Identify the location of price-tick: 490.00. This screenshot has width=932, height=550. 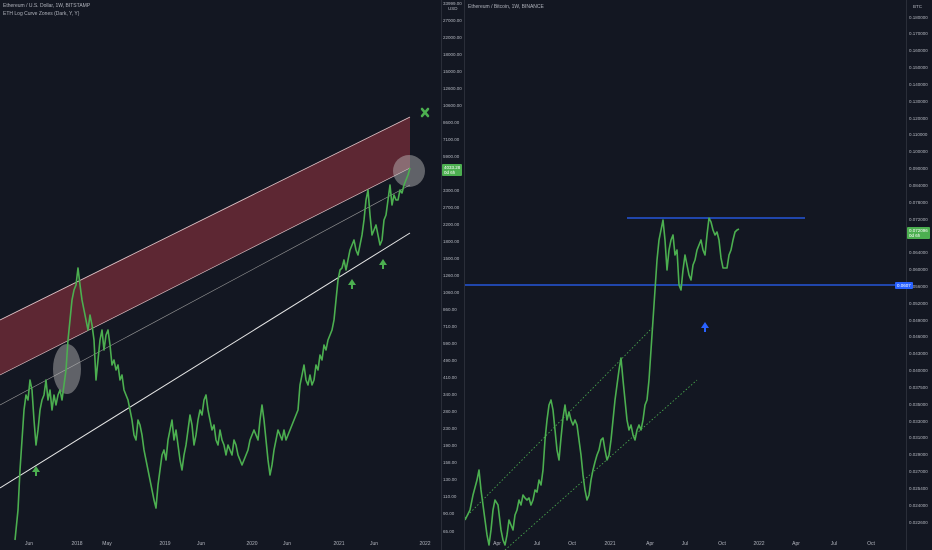
(450, 361).